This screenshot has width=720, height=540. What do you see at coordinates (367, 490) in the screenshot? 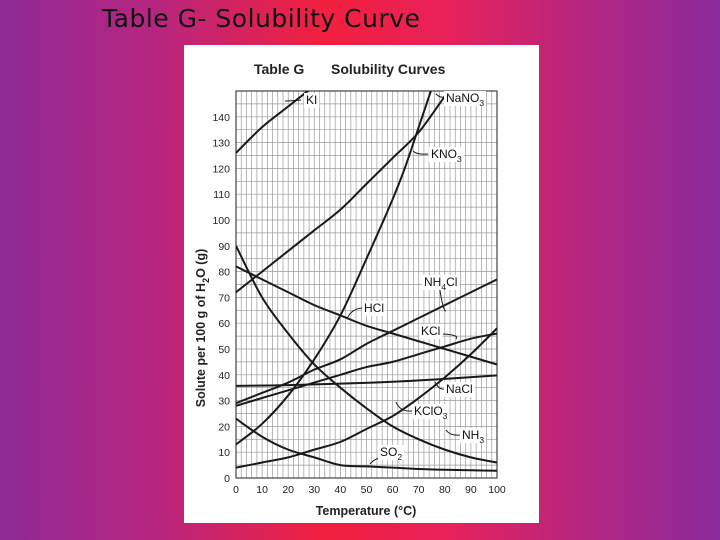
I see `x-tick-label: 50` at bounding box center [367, 490].